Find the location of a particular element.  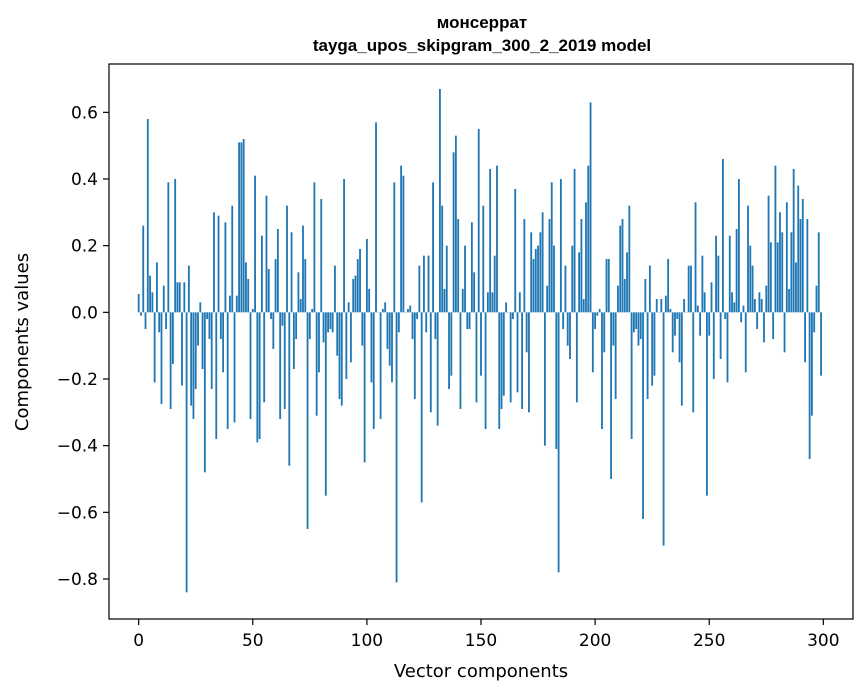

x-tick-label: 200 is located at coordinates (595, 641).